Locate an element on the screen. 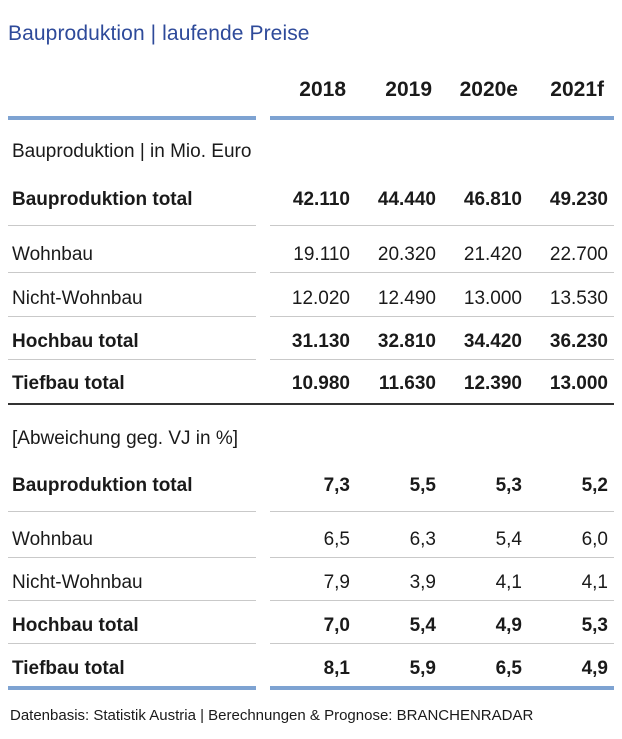  value-cell: 12.020 is located at coordinates (320, 298).